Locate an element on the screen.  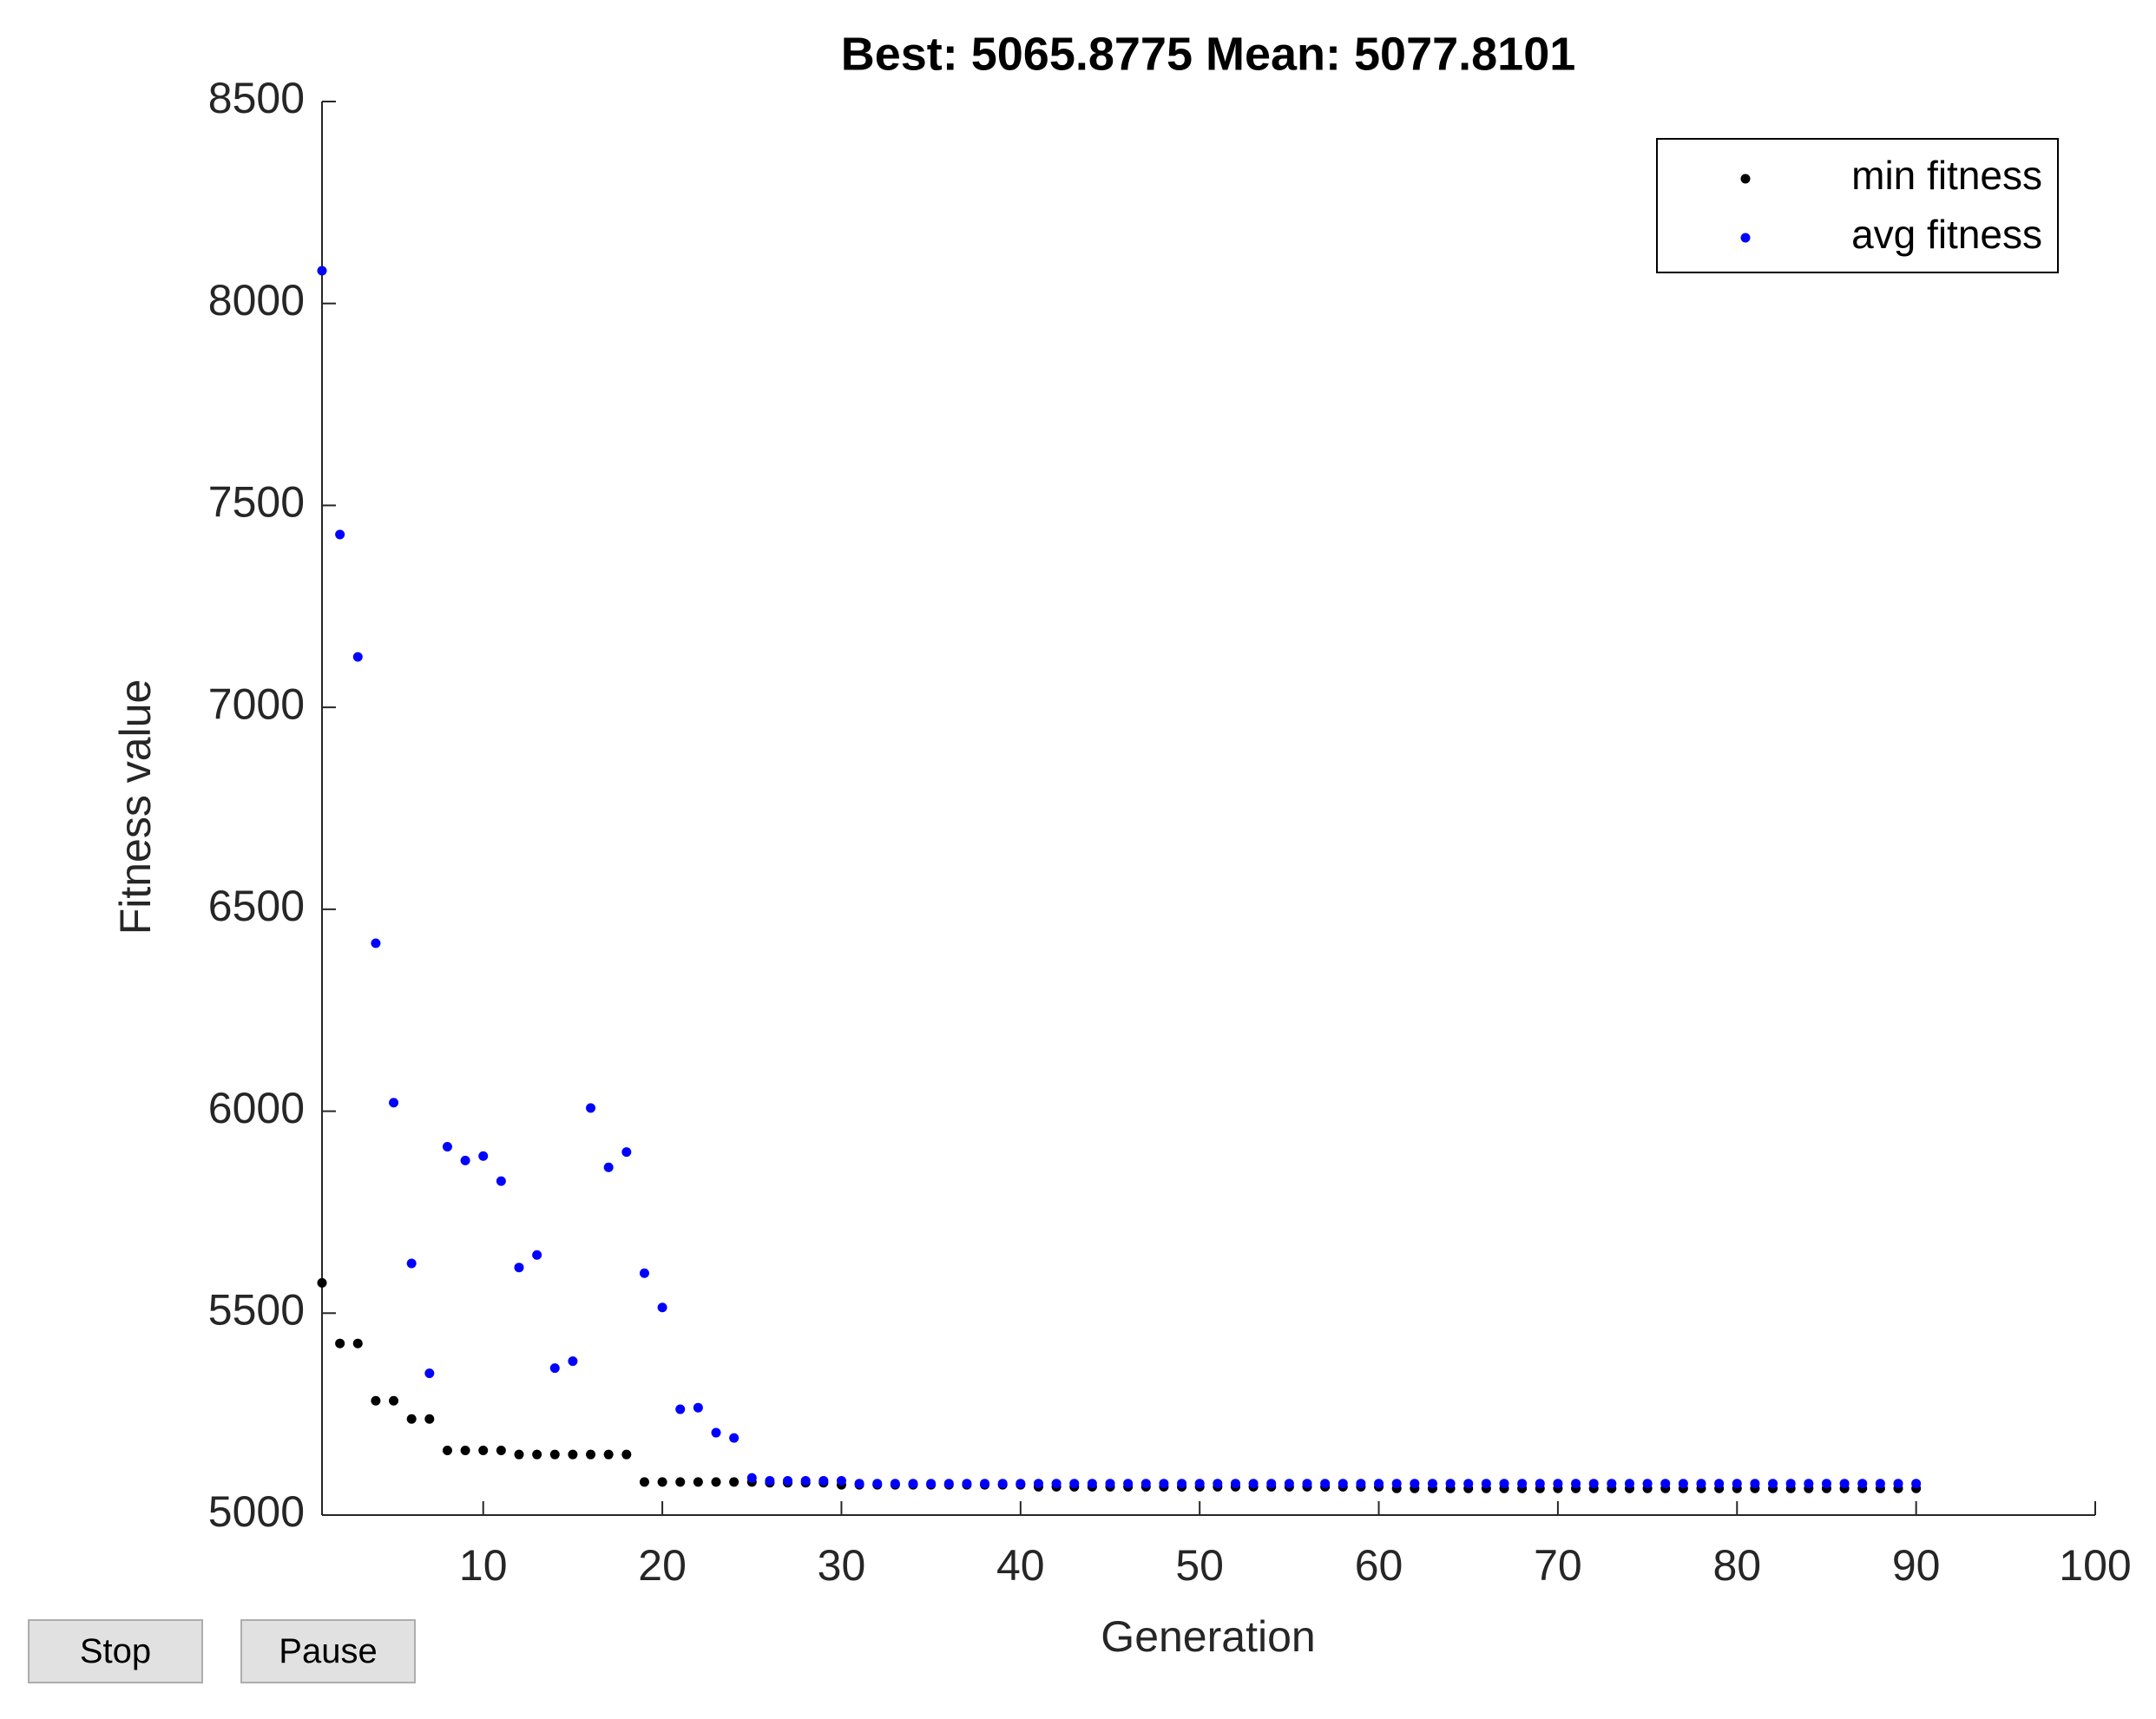
x-tick-label: 10 is located at coordinates (483, 1566).